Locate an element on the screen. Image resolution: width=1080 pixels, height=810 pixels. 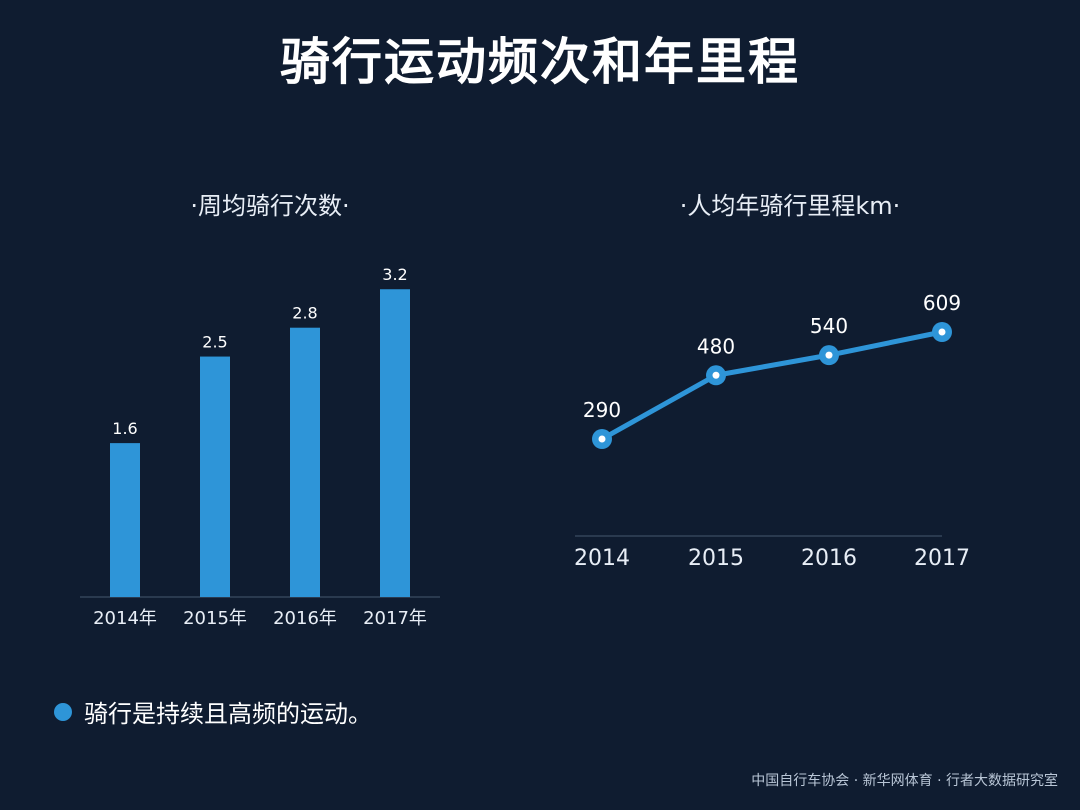
bar-2015年 is located at coordinates (215, 476).